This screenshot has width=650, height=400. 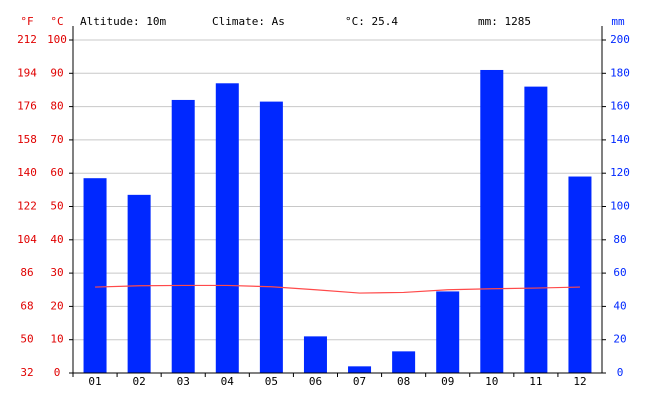 I want to click on x-tick-label: 12, so click(x=579, y=381).